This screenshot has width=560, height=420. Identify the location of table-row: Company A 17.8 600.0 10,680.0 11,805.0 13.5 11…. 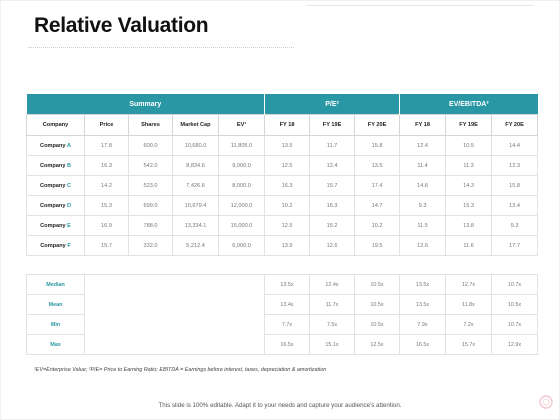
(282, 145).